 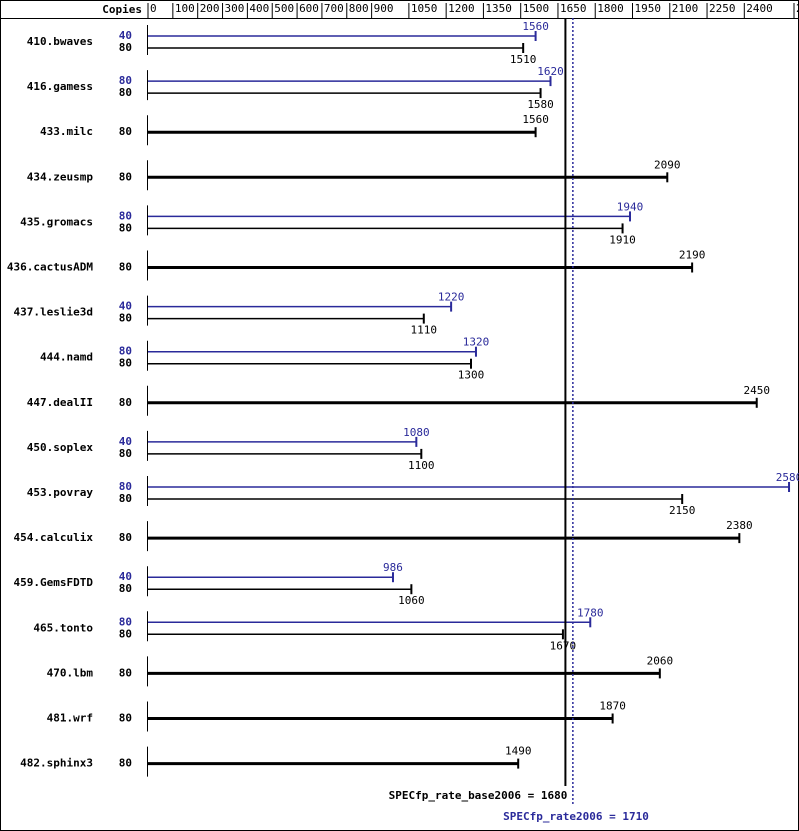 What do you see at coordinates (56, 763) in the screenshot?
I see `benchmark-label: 482.sphinx3` at bounding box center [56, 763].